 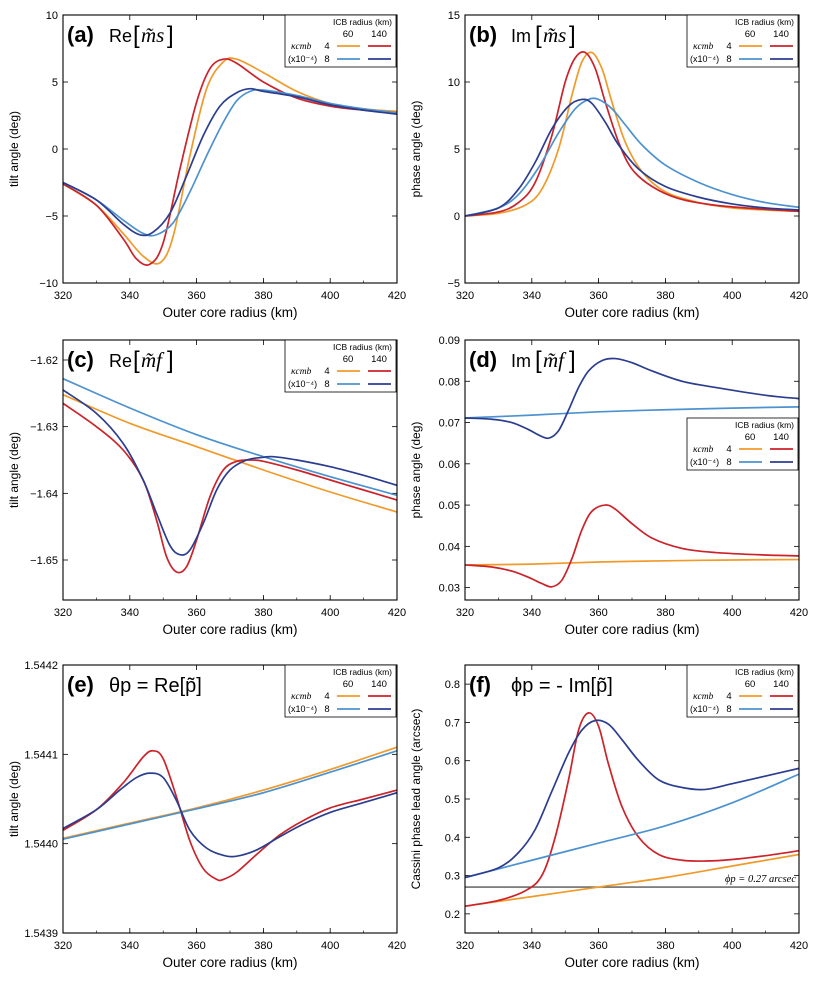 I want to click on y-tick-label: 0.2, so click(x=452, y=915).